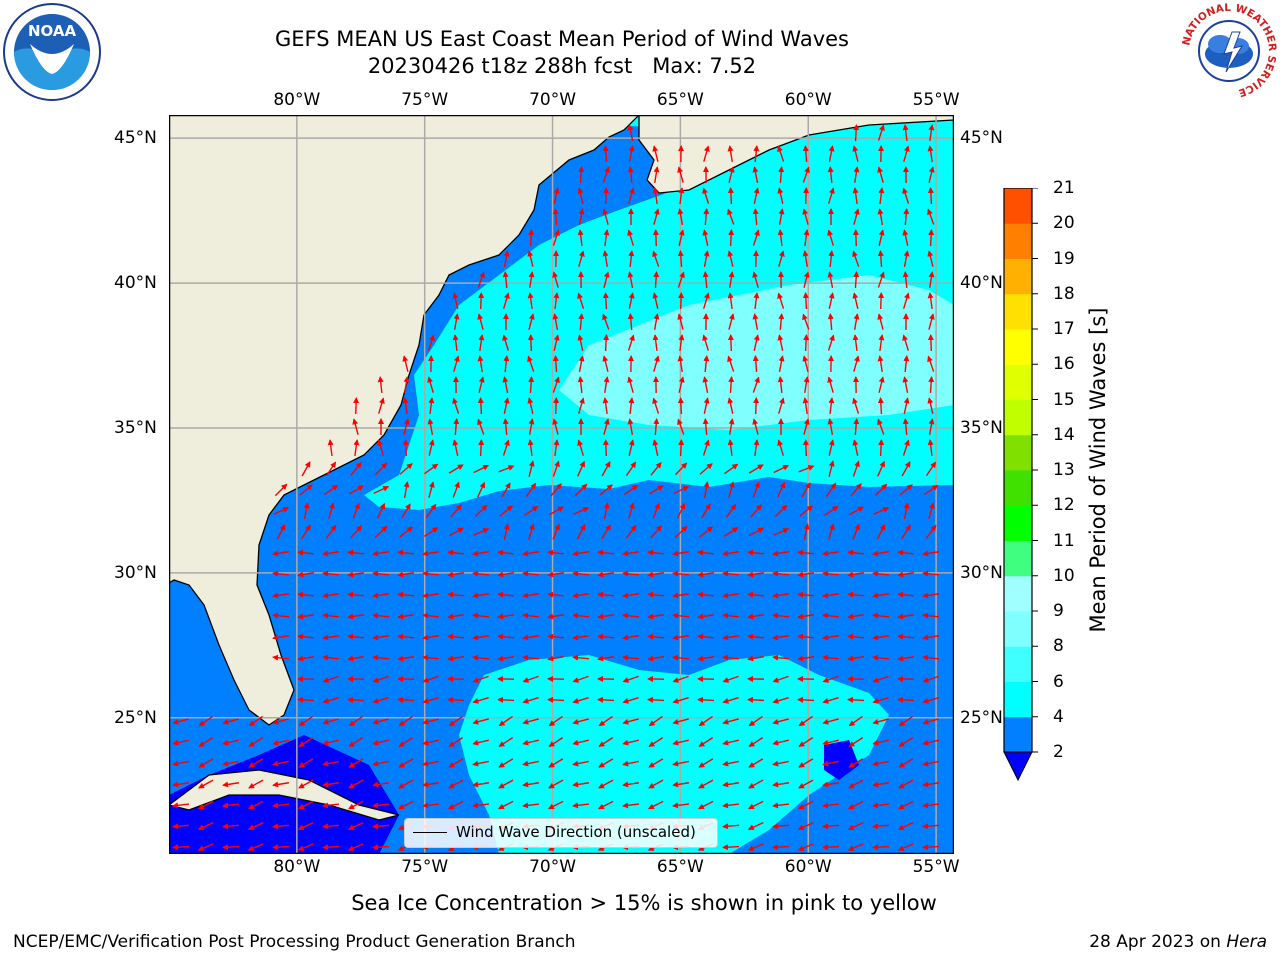 The width and height of the screenshot is (1280, 960). Describe the element at coordinates (808, 867) in the screenshot. I see `lon-label-bottom: 60°W` at that location.